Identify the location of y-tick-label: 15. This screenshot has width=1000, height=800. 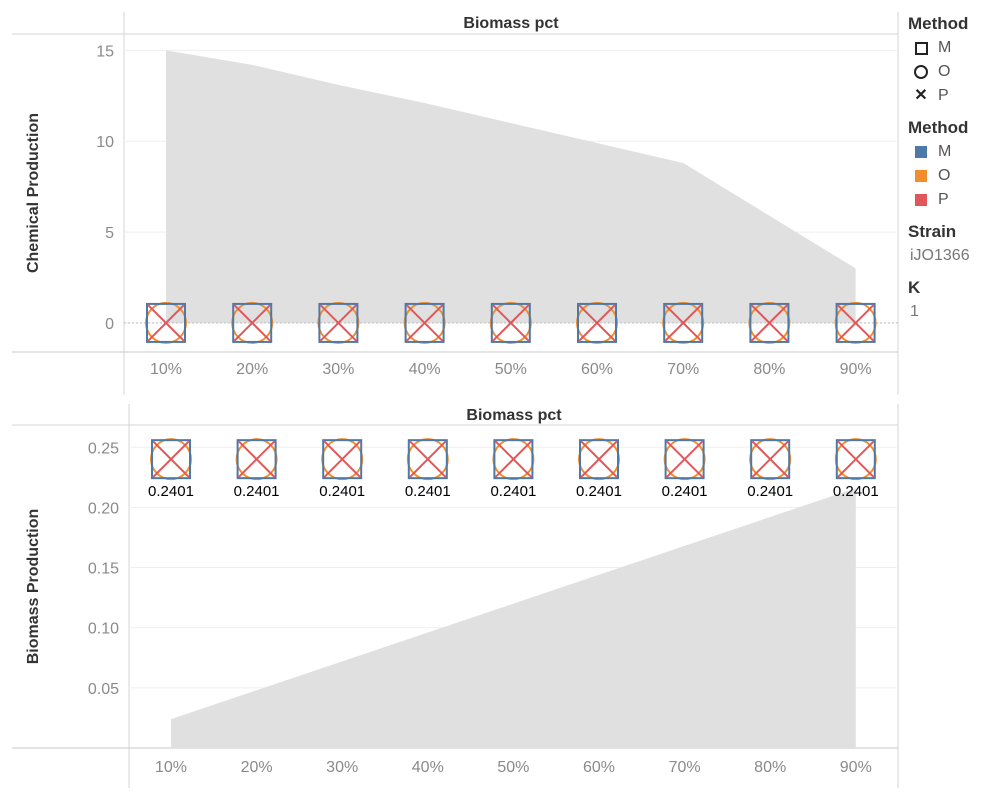
(105, 51).